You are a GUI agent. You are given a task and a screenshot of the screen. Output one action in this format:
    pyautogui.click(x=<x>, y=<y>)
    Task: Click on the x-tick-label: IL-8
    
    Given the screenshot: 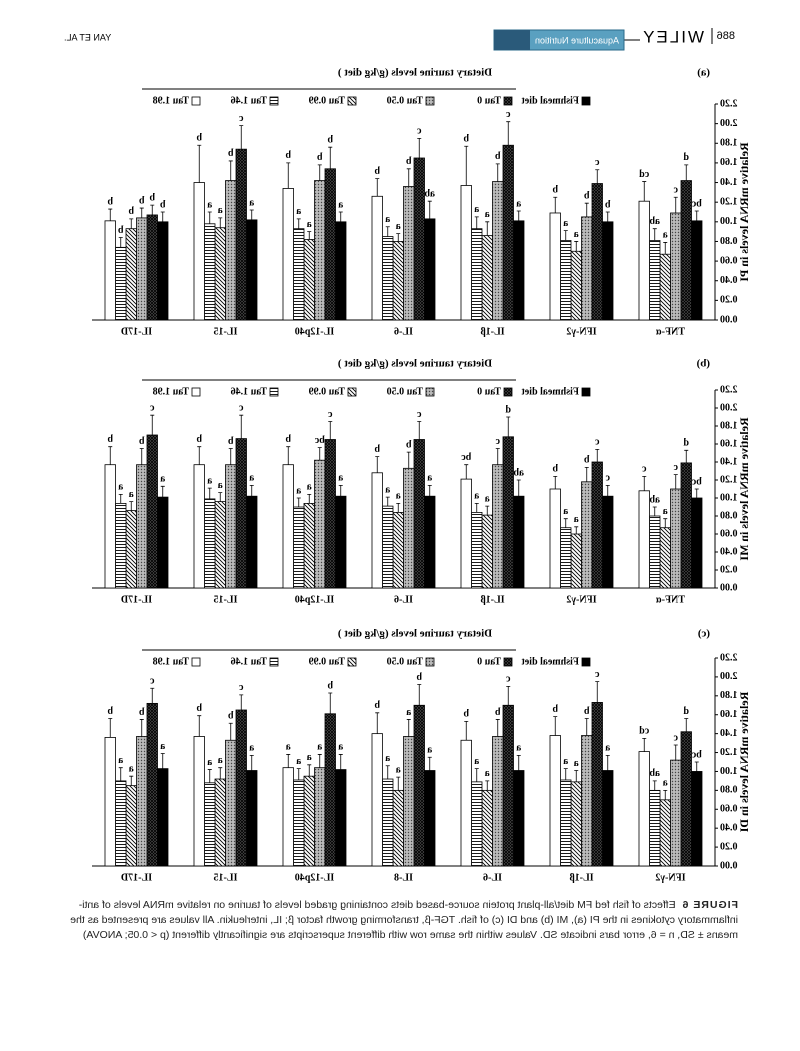 What is the action you would take?
    pyautogui.click(x=403, y=877)
    